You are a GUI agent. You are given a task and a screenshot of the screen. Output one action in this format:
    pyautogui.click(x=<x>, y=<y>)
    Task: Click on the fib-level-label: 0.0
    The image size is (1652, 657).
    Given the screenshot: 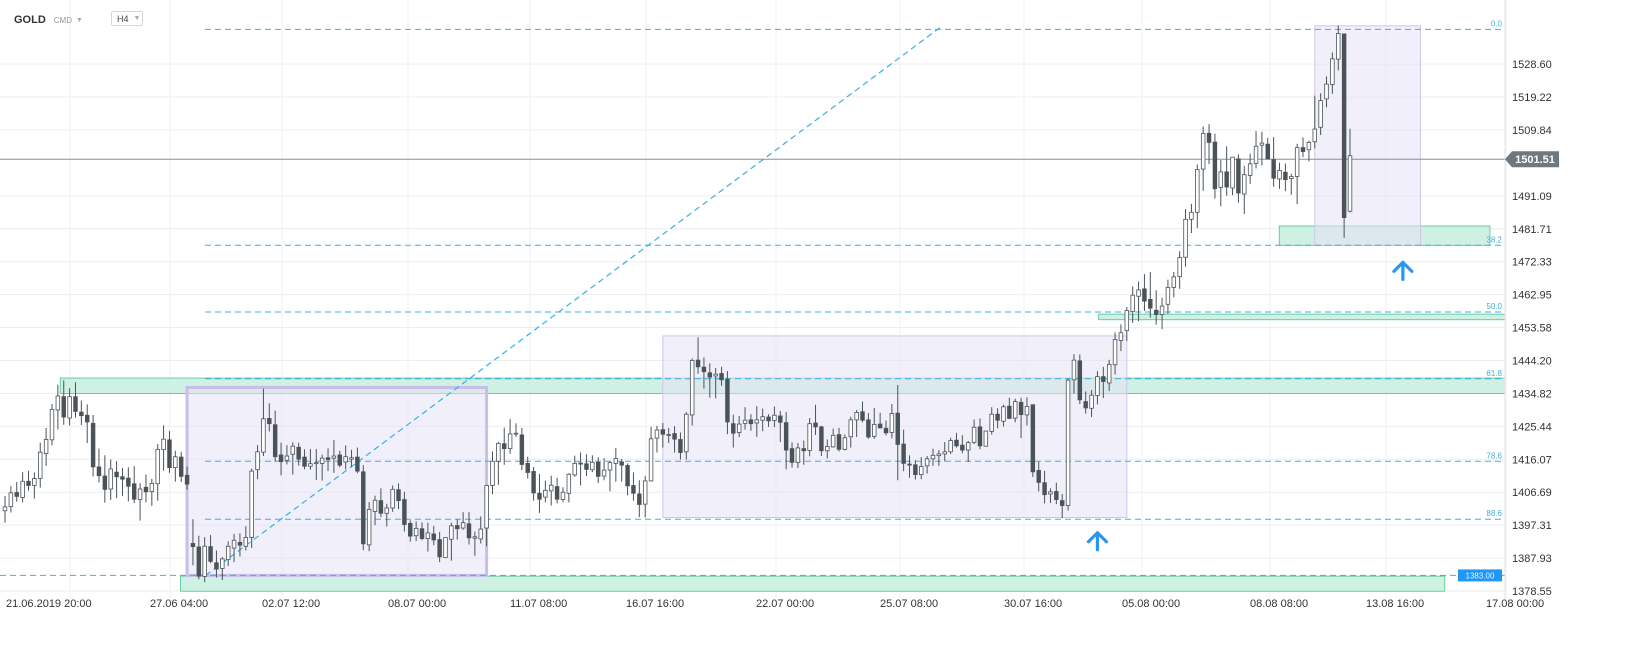 What is the action you would take?
    pyautogui.click(x=1497, y=23)
    